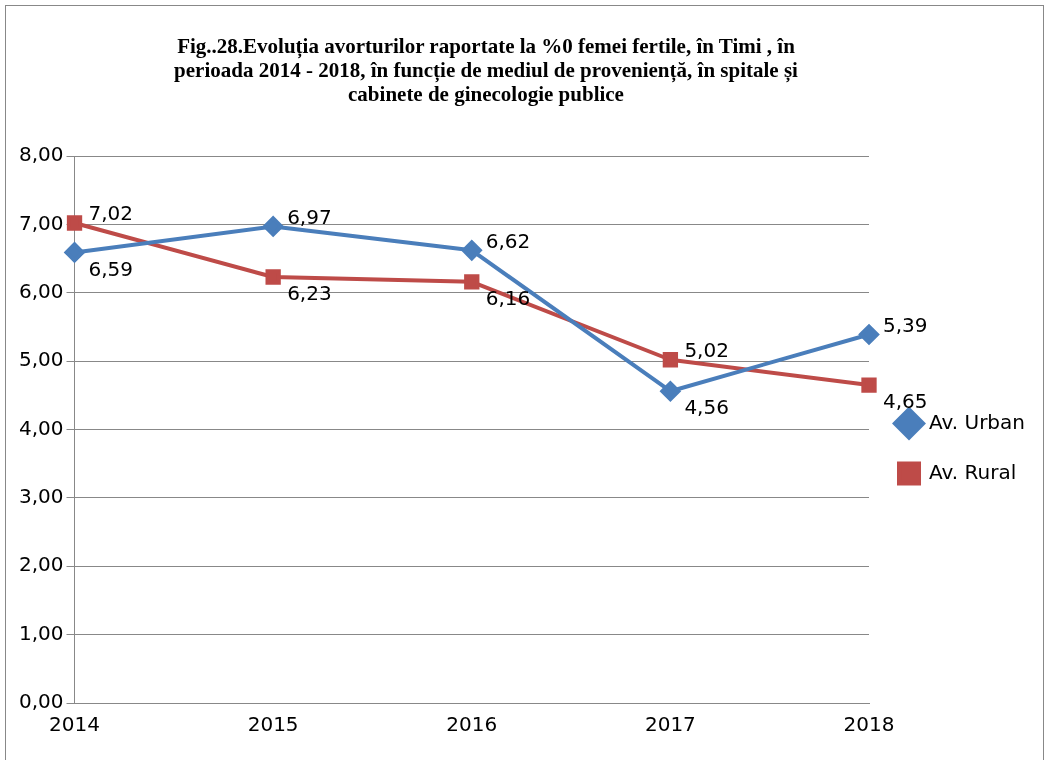  What do you see at coordinates (41, 359) in the screenshot?
I see `y-tick-label: 5,00` at bounding box center [41, 359].